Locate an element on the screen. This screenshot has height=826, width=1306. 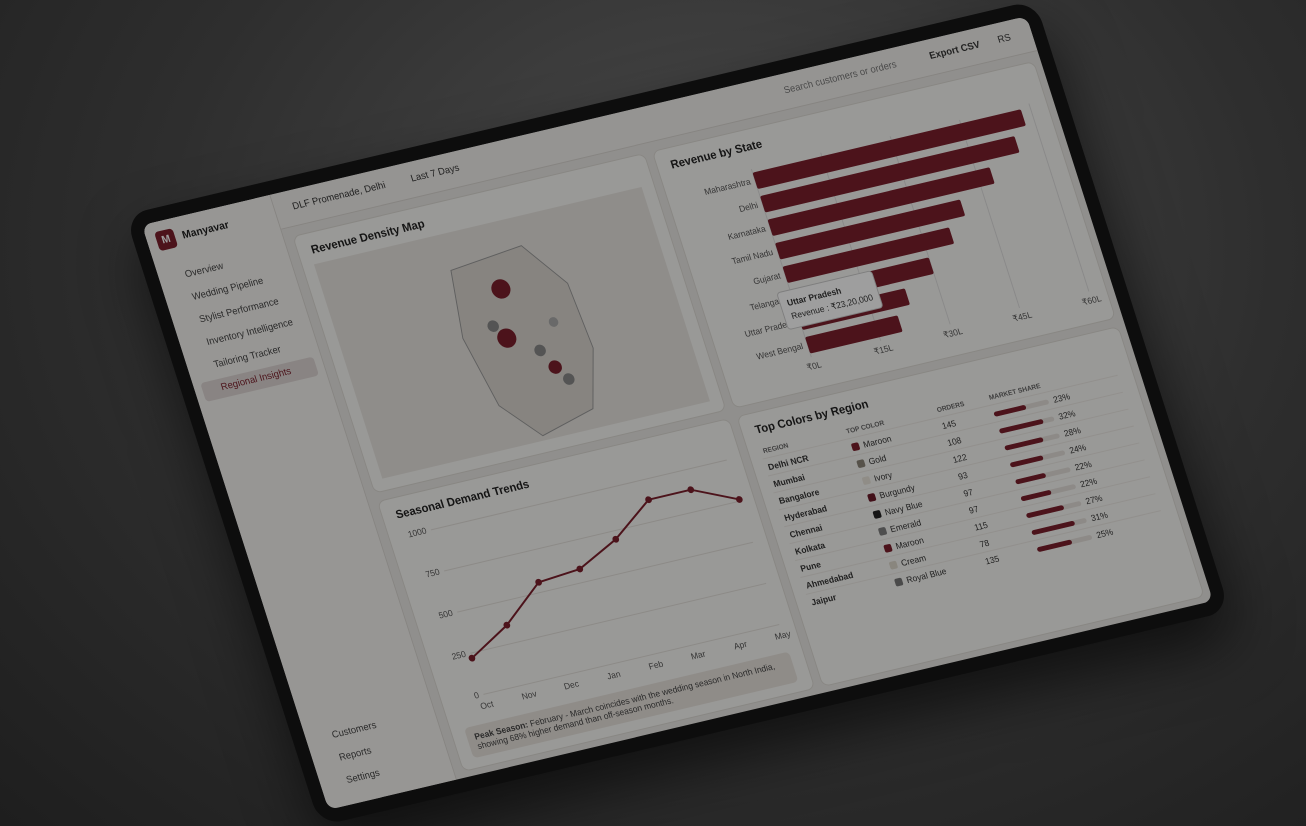
y-tick-label: Delhi is located at coordinates (749, 207).